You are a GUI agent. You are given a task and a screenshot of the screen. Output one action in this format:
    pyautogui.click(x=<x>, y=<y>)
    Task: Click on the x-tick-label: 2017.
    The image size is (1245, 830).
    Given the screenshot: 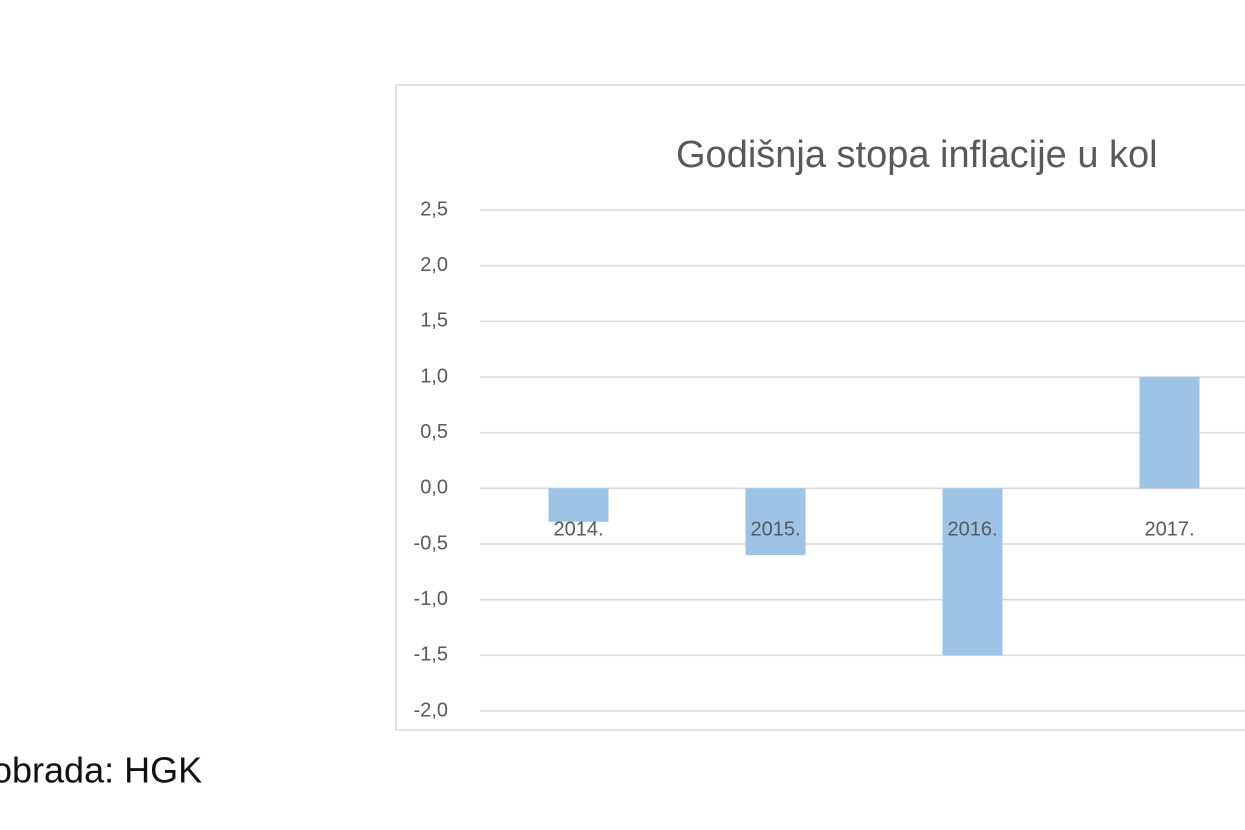 What is the action you would take?
    pyautogui.click(x=1169, y=530)
    